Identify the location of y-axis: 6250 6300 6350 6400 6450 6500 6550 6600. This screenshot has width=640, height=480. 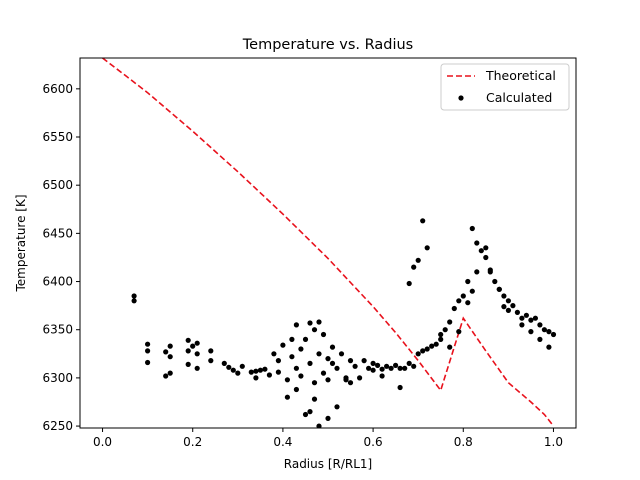
(61, 257).